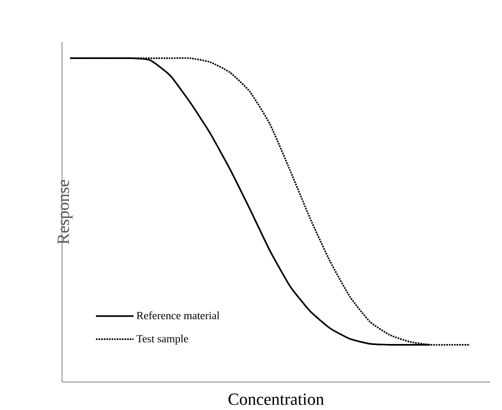 Image resolution: width=502 pixels, height=410 pixels. Describe the element at coordinates (65, 212) in the screenshot. I see `y-axis-title: Response` at that location.